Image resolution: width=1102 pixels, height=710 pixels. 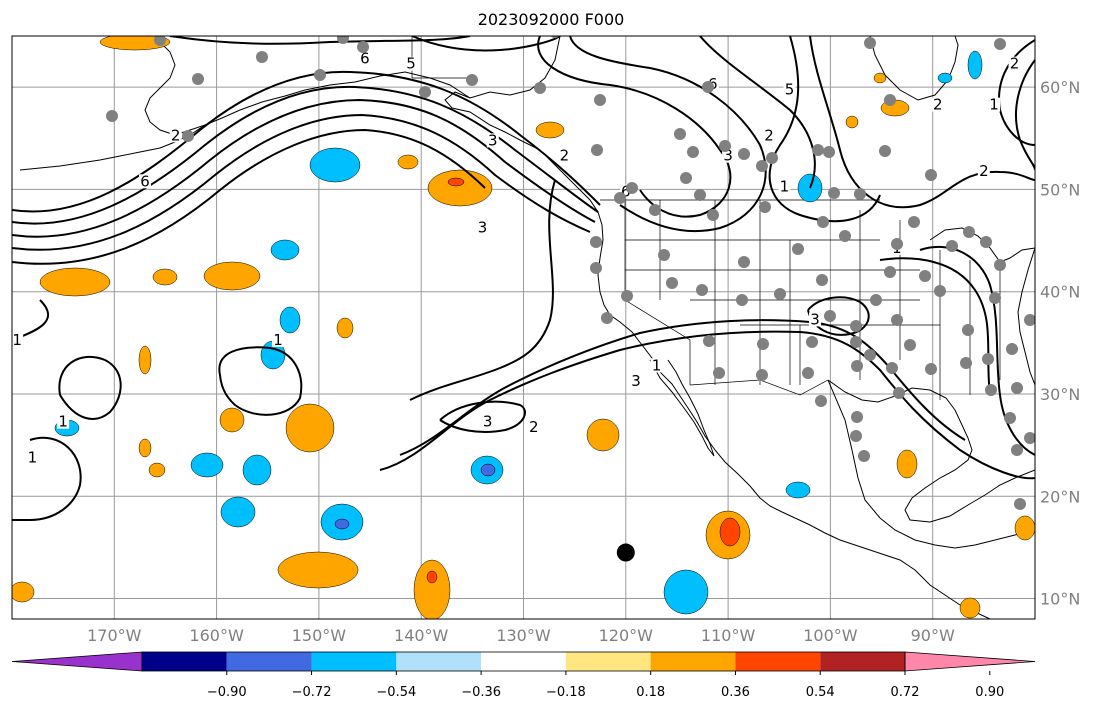 I want to click on latitude-label: 40°N, so click(x=1060, y=292).